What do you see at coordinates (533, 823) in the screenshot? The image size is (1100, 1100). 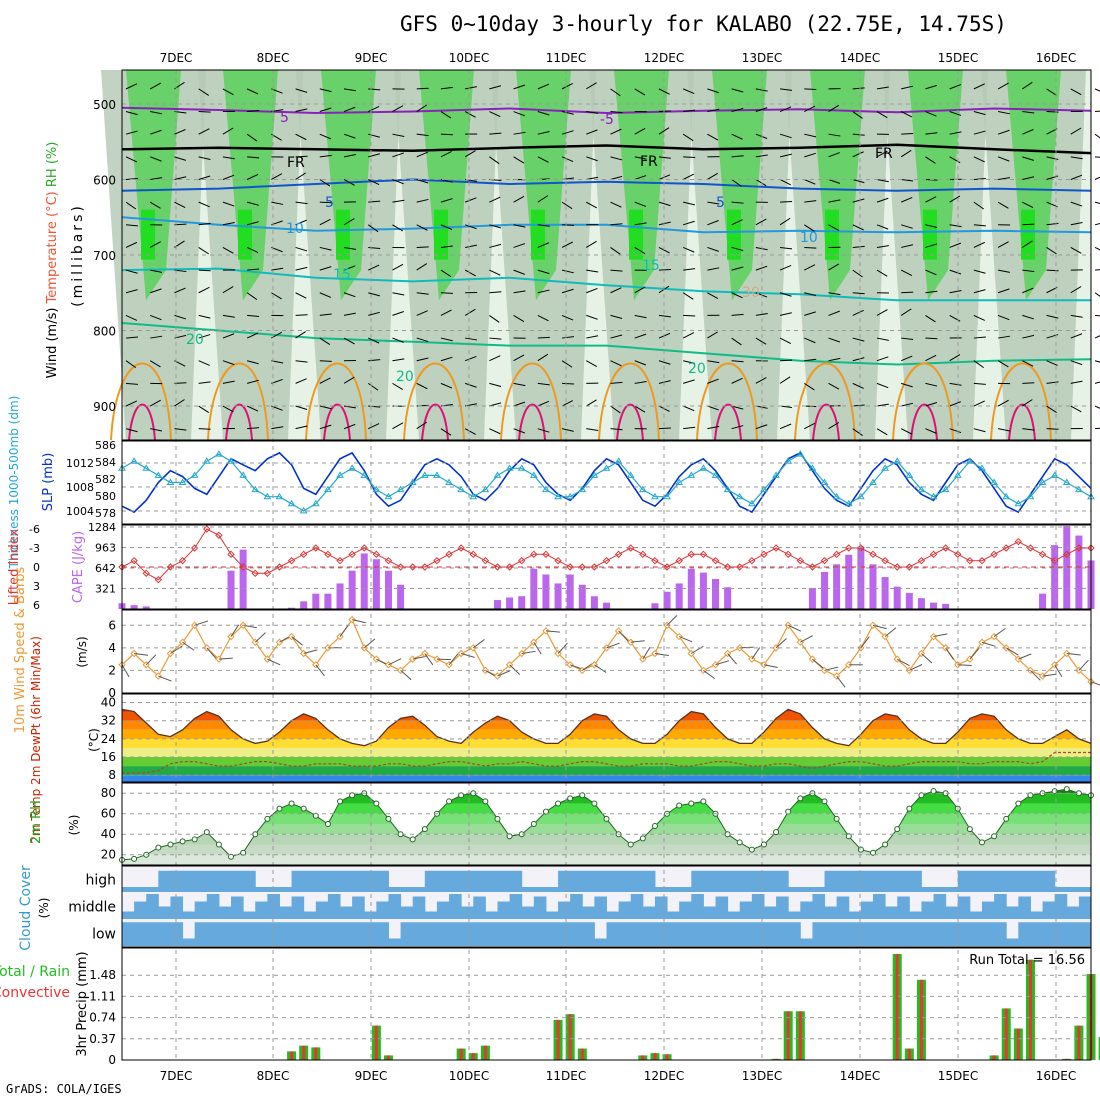 I see `rh-point` at bounding box center [533, 823].